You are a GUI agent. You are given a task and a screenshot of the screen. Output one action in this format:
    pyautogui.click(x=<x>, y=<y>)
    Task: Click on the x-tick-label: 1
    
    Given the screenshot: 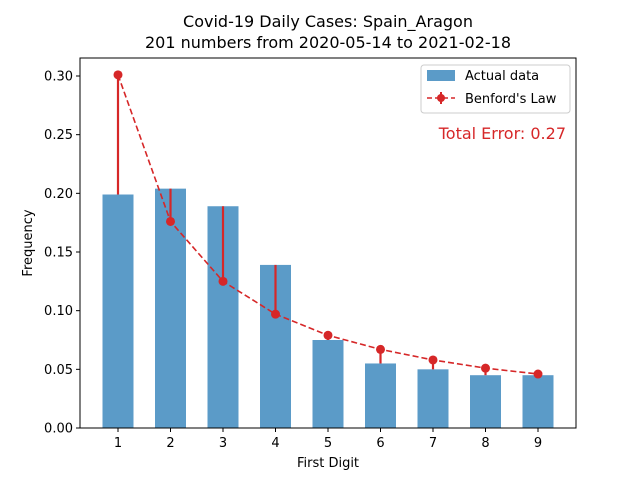 What is the action you would take?
    pyautogui.click(x=118, y=443)
    